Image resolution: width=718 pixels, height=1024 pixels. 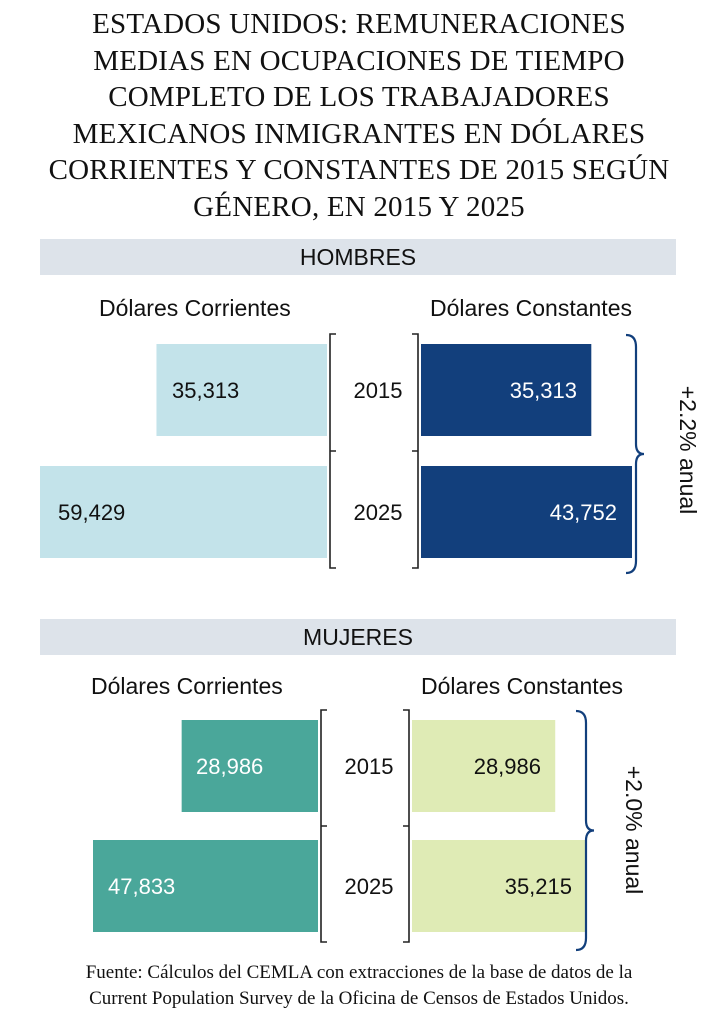 What do you see at coordinates (359, 133) in the screenshot?
I see `title-line: MEXICANOS INMIGRANTES EN DÓLARES` at bounding box center [359, 133].